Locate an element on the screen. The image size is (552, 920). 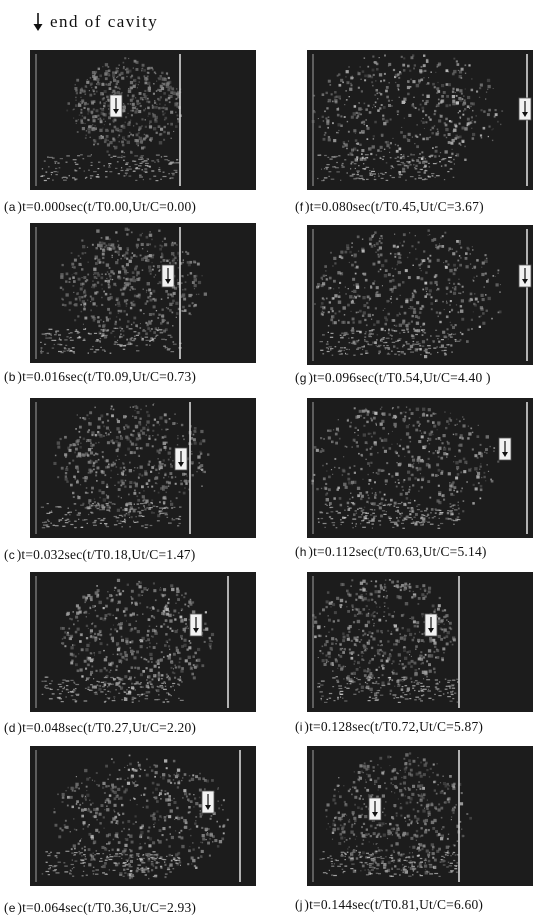
cavity-photo-i is located at coordinates (420, 642).